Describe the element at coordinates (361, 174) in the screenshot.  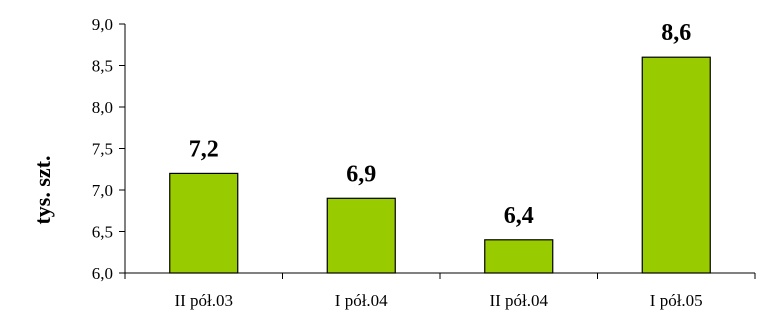
I see `data-label-2: 6,9` at that location.